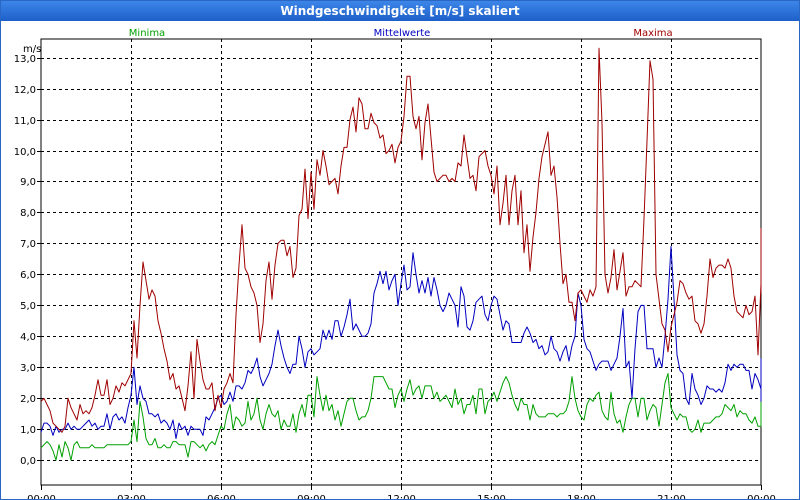 The image size is (800, 500). What do you see at coordinates (25, 121) in the screenshot?
I see `y-tick-label: 11,0` at bounding box center [25, 121].